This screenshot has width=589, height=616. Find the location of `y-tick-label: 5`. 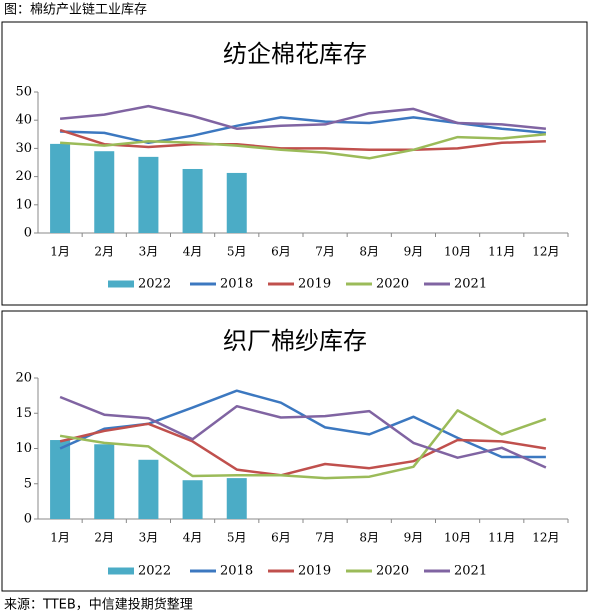

y-tick-label: 5 is located at coordinates (28, 483).